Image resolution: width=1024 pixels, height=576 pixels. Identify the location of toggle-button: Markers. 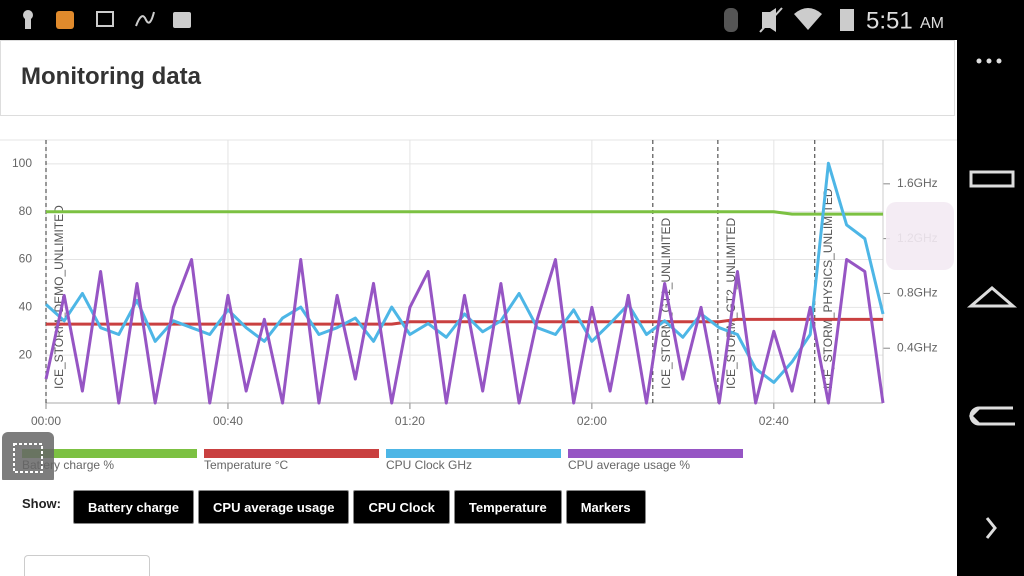
(605, 507).